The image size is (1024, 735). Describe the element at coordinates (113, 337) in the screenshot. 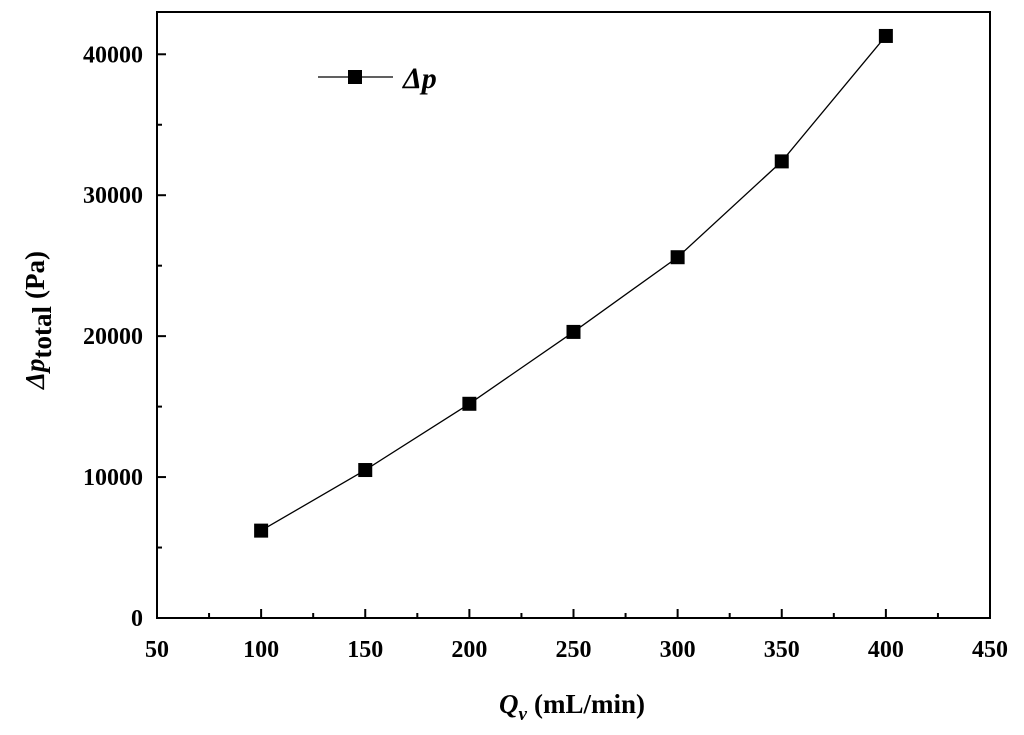

I see `y-tick-label: 20000` at that location.